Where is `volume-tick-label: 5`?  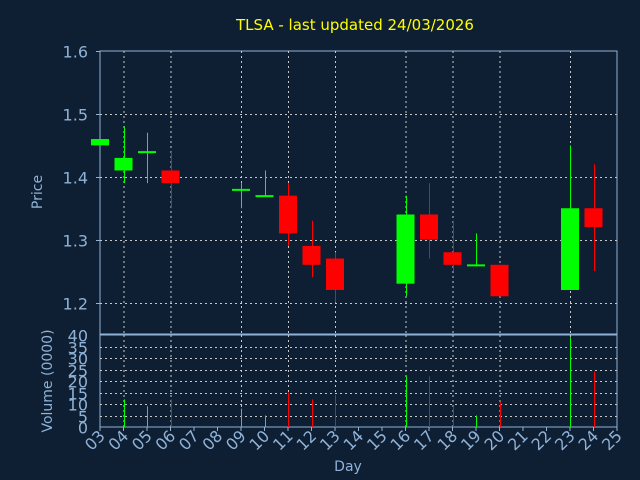
volume-tick-label: 5 is located at coordinates (83, 417).